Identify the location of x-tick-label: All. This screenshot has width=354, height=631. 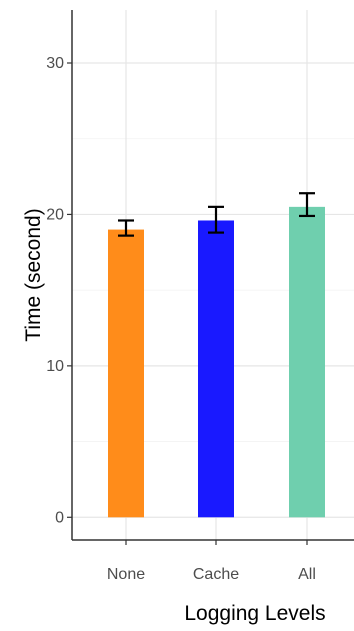
(307, 574).